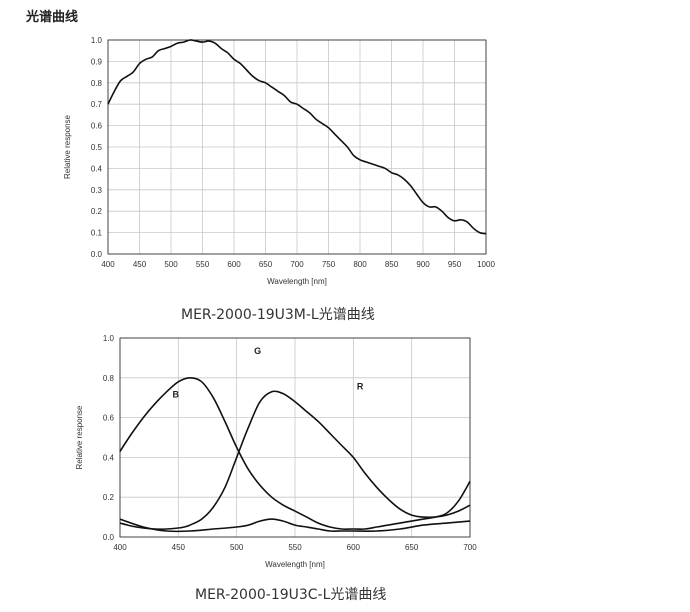  What do you see at coordinates (329, 264) in the screenshot?
I see `x-tick-label: 750` at bounding box center [329, 264].